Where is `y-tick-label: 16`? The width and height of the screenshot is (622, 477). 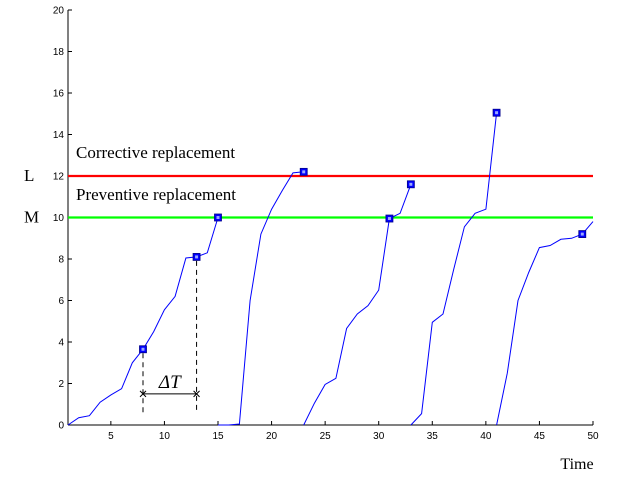
y-tick-label: 16 is located at coordinates (59, 94).